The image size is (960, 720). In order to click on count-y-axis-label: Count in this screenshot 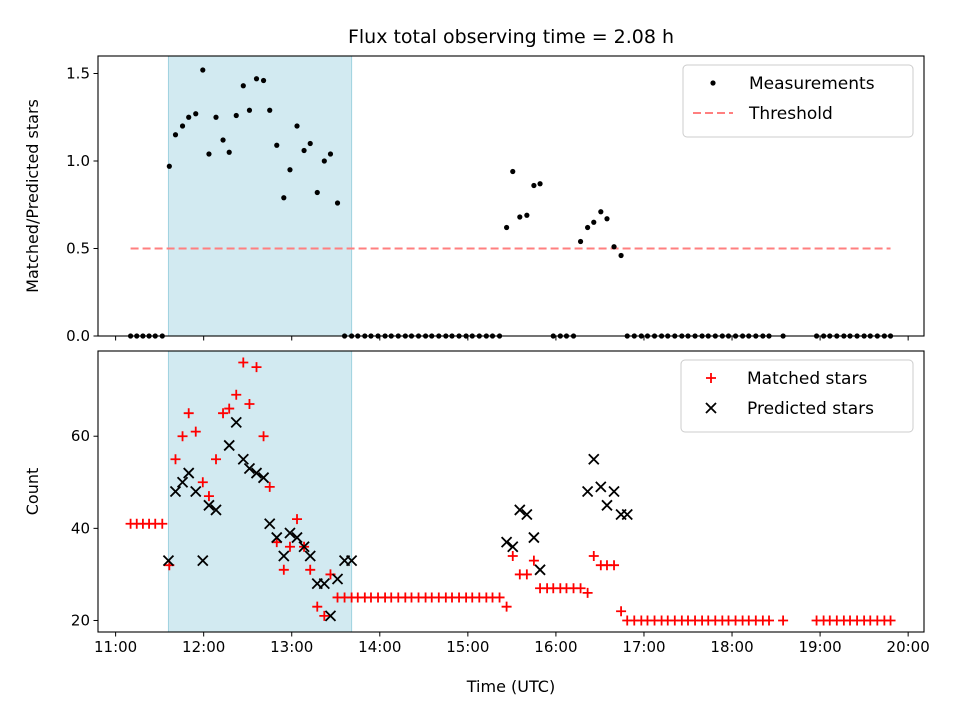, I will do `click(32, 492)`.